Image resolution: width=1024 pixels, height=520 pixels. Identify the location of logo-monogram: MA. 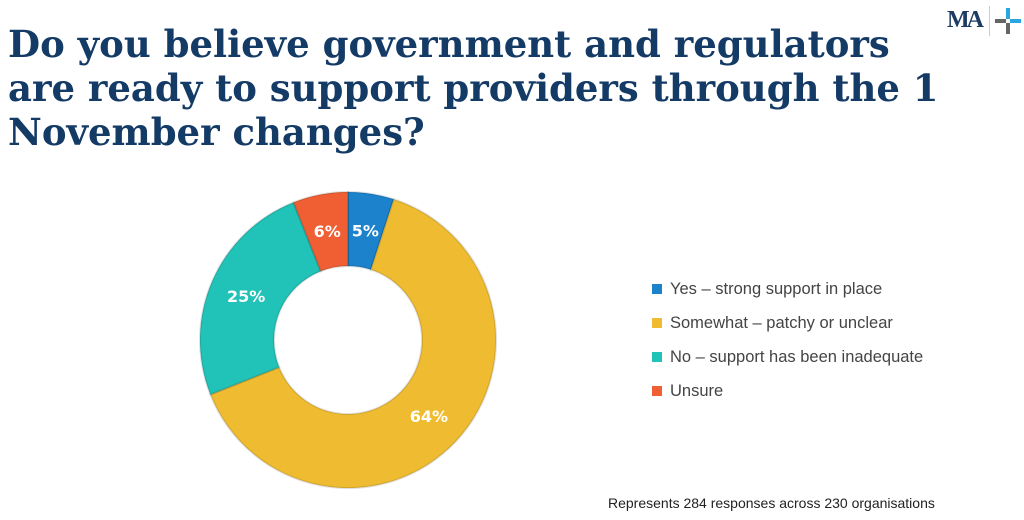
(965, 20).